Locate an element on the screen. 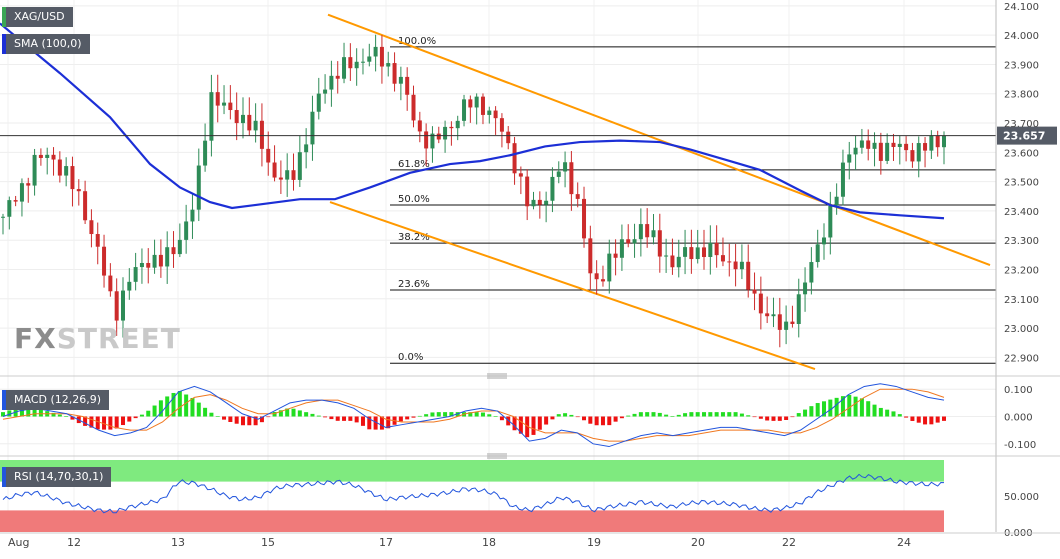 This screenshot has height=559, width=1060. time-tick-label: Aug is located at coordinates (18, 542).